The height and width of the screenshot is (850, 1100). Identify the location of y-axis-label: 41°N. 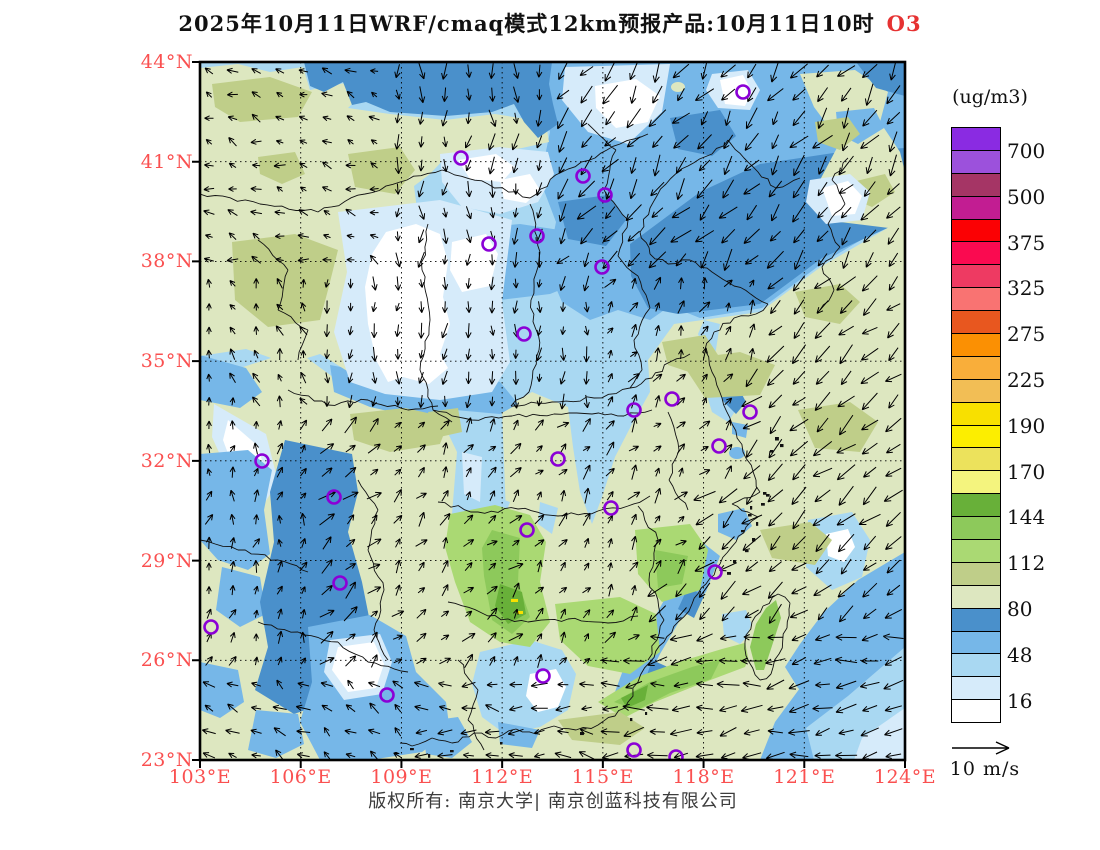
(166, 161).